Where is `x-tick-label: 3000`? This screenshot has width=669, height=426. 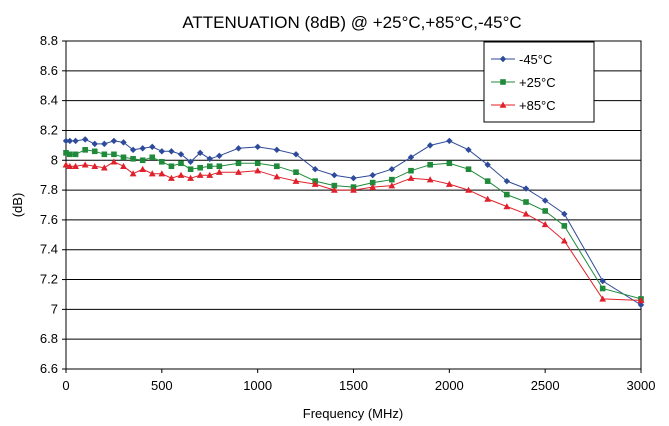 x-tick-label: 3000 is located at coordinates (641, 385).